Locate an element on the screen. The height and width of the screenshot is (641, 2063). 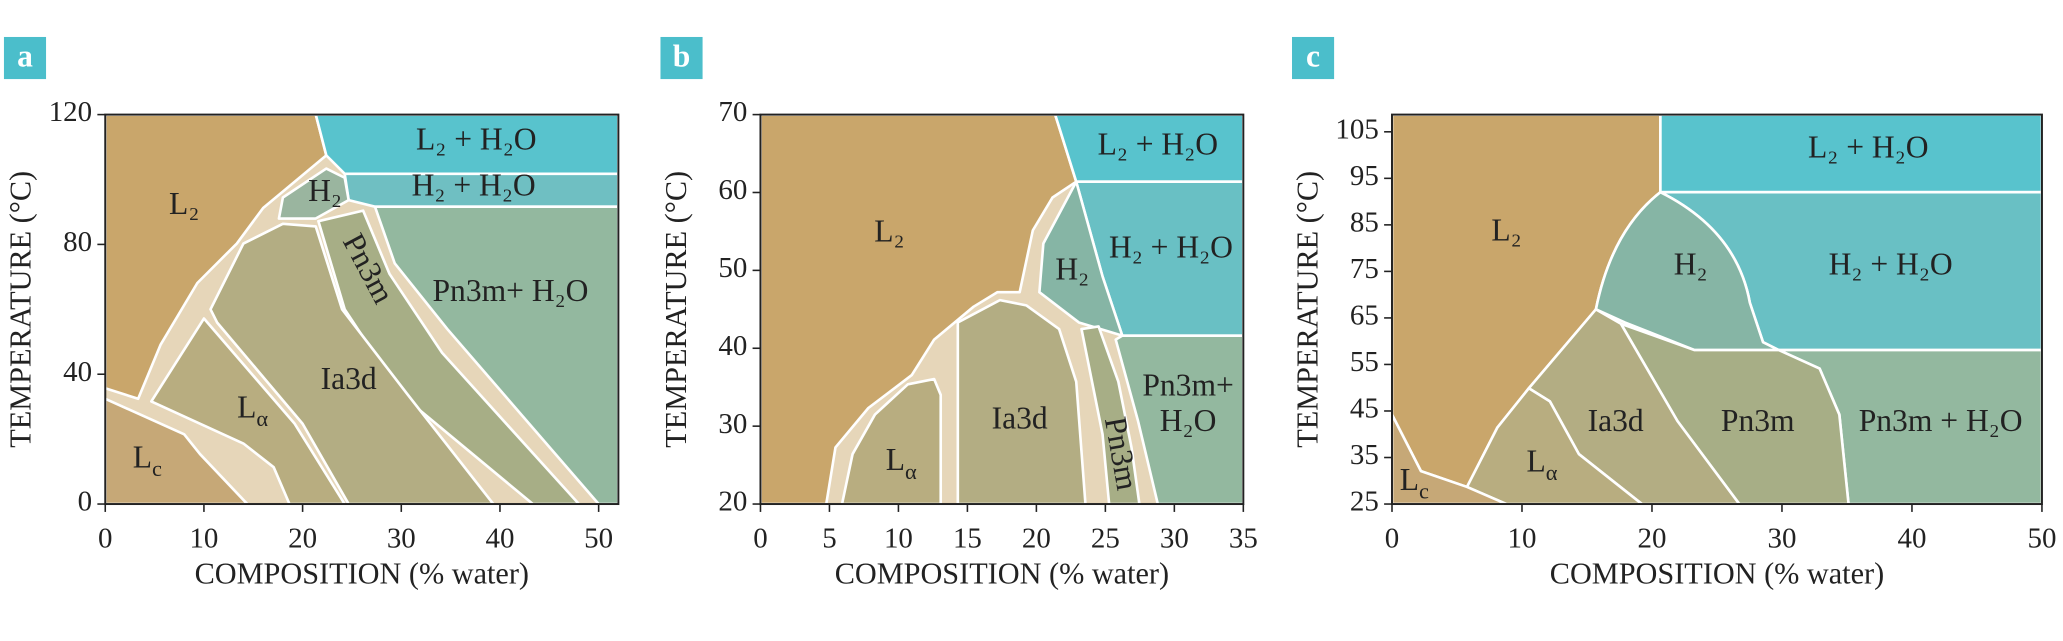
region-label: H₂O is located at coordinates (1188, 420).